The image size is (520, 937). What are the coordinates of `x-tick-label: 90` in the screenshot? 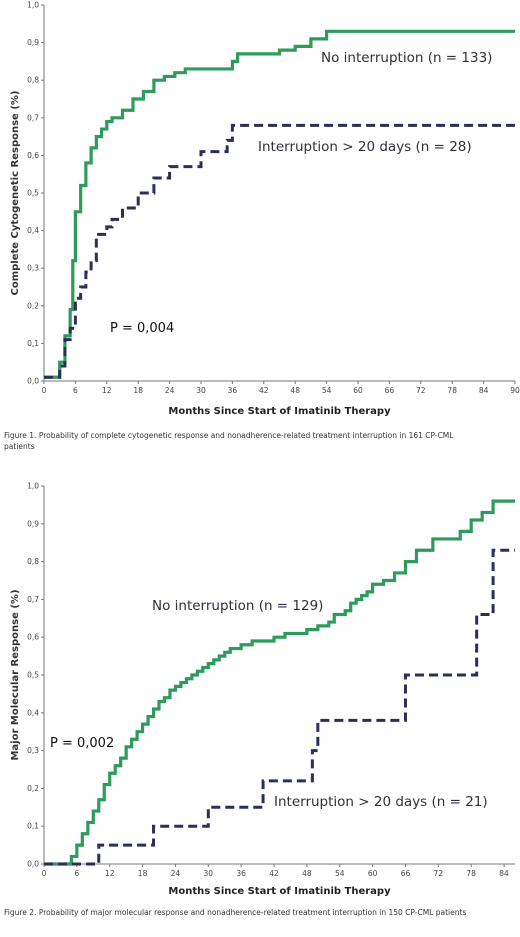 It's located at (515, 390).